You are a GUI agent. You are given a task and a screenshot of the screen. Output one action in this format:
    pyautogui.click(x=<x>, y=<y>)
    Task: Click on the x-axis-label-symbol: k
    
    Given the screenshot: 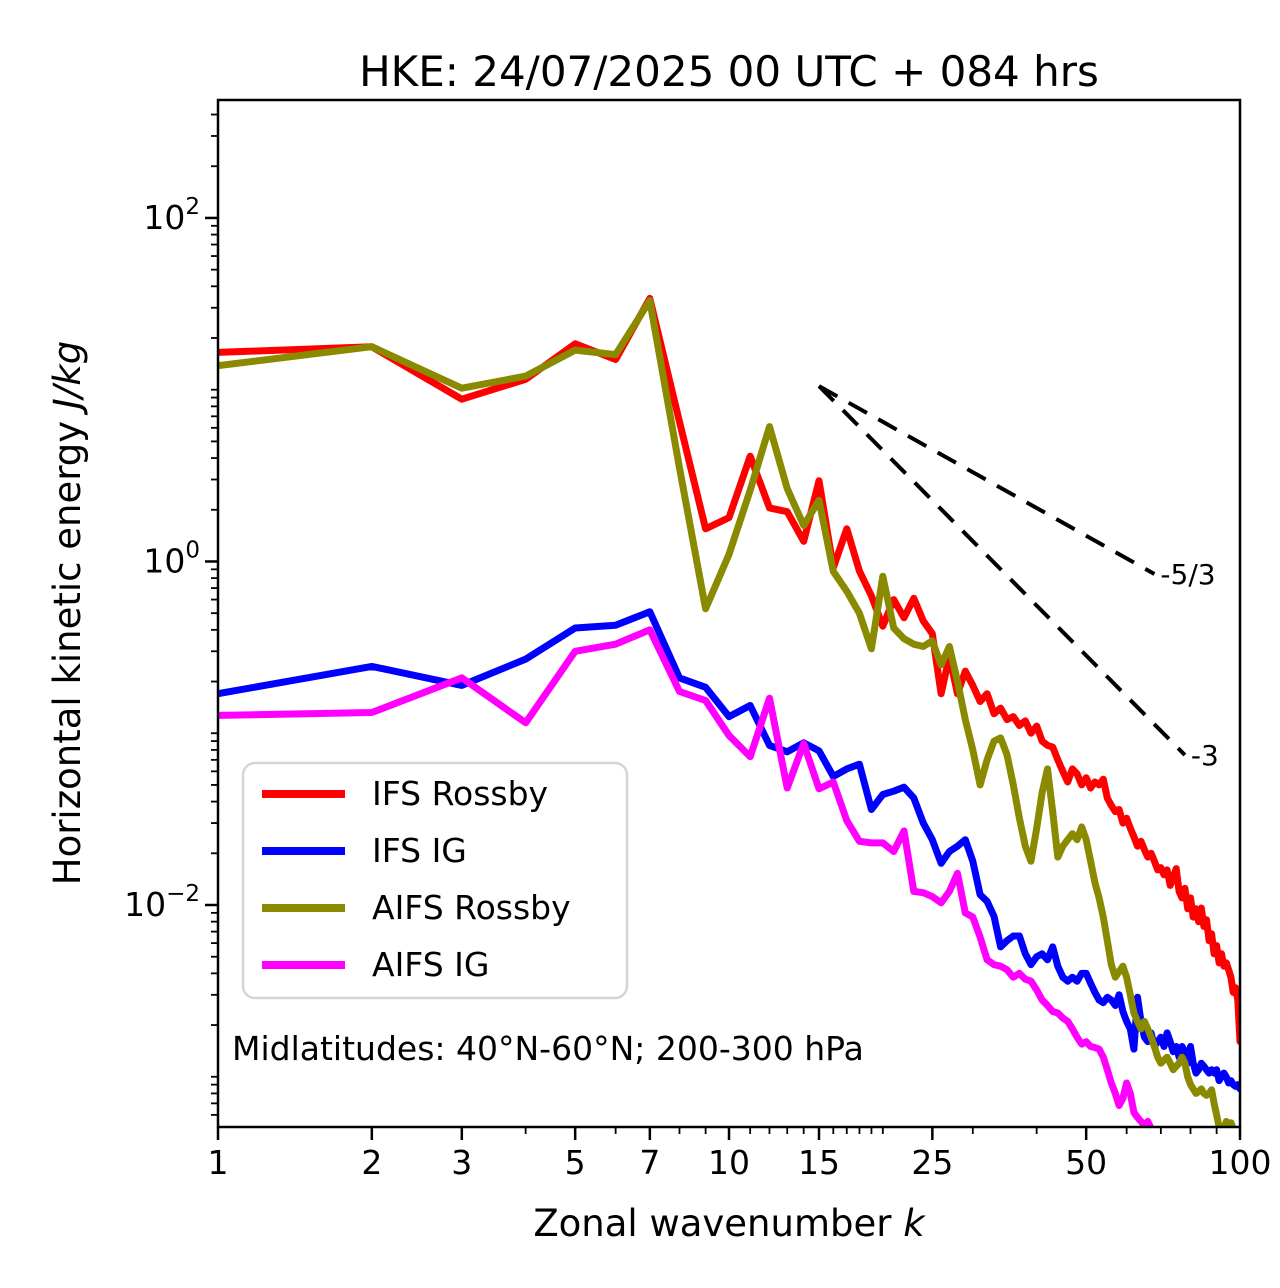 What is the action you would take?
    pyautogui.click(x=914, y=1223)
    